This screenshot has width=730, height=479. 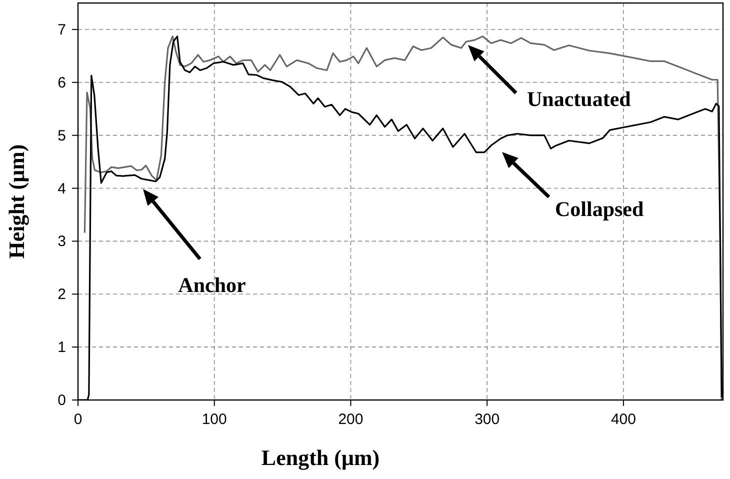 I want to click on y-tick-label: 3, so click(x=62, y=241).